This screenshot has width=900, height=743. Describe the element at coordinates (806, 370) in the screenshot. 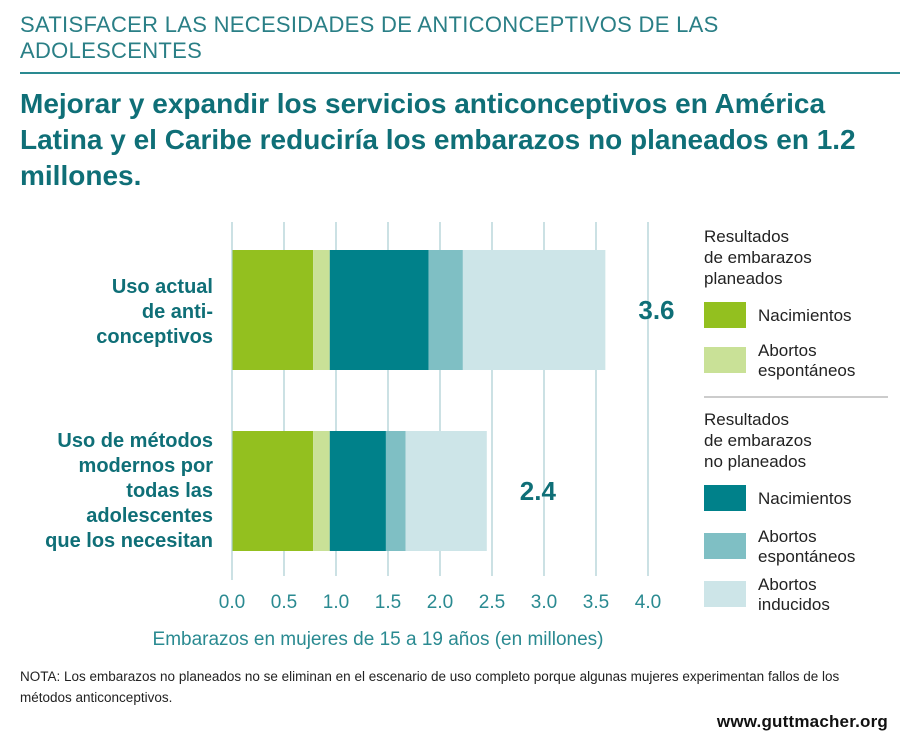

I see `legend-item-abortos-esp-planeados-label: espontáneos` at that location.